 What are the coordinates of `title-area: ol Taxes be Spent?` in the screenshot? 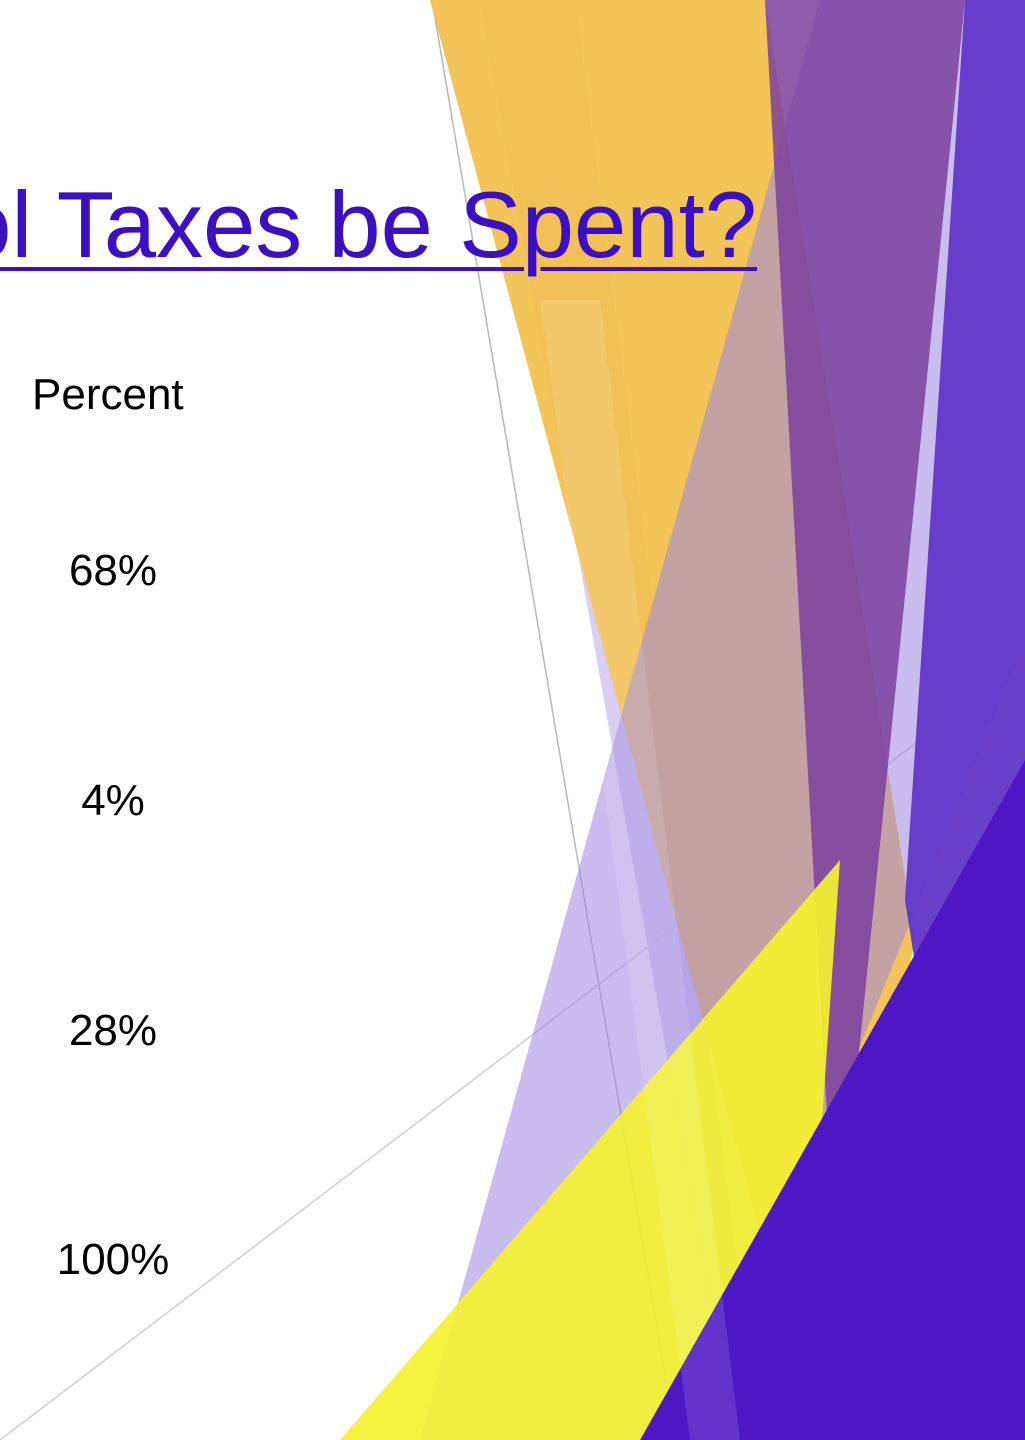 It's located at (512, 240).